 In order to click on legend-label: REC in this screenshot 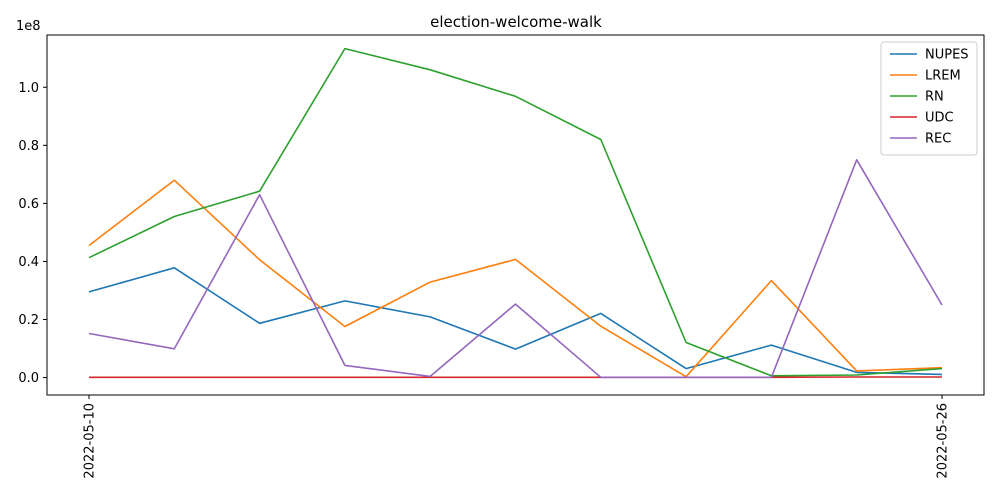, I will do `click(938, 139)`.